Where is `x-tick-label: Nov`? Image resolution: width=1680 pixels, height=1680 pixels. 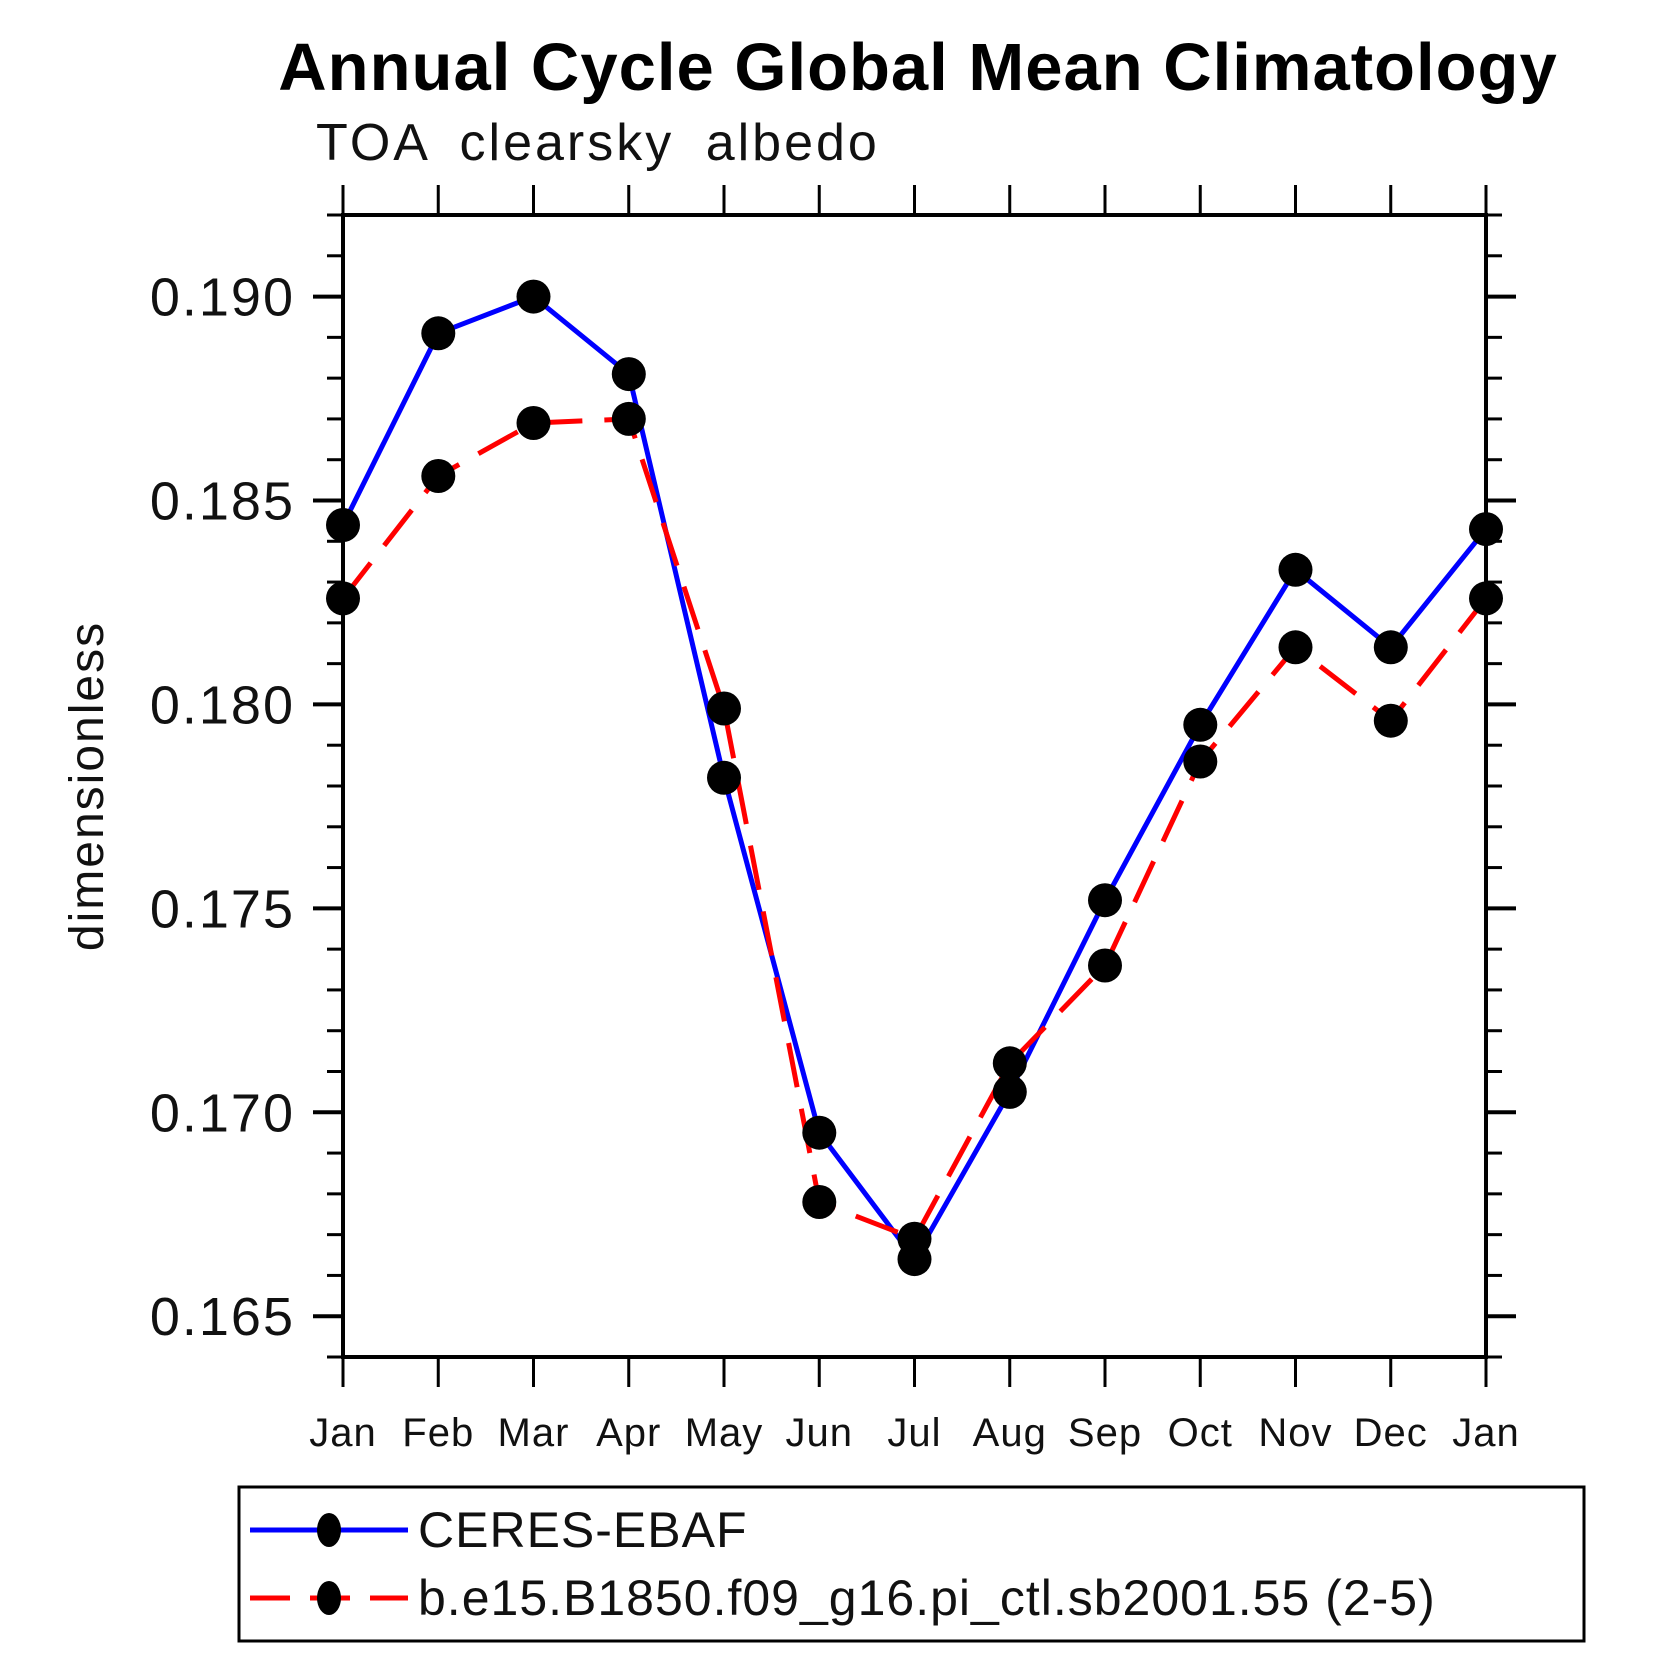
x-tick-label: Nov is located at coordinates (1295, 1433).